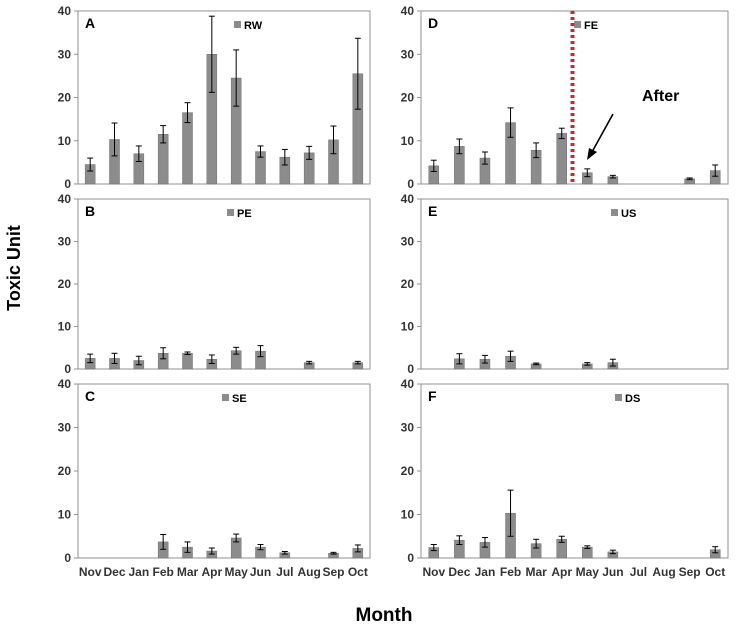 The image size is (737, 629). I want to click on panel-e: 0 10 20 30 40 E US, so click(565, 284).